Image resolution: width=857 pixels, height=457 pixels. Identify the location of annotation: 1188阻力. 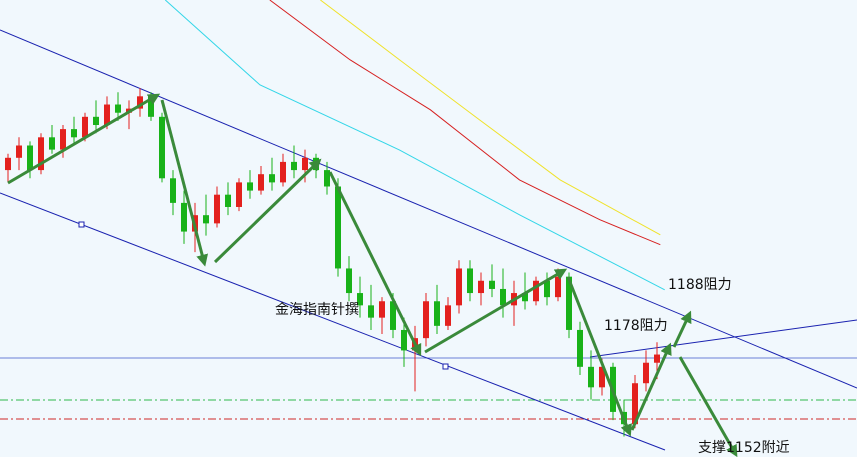
(700, 285).